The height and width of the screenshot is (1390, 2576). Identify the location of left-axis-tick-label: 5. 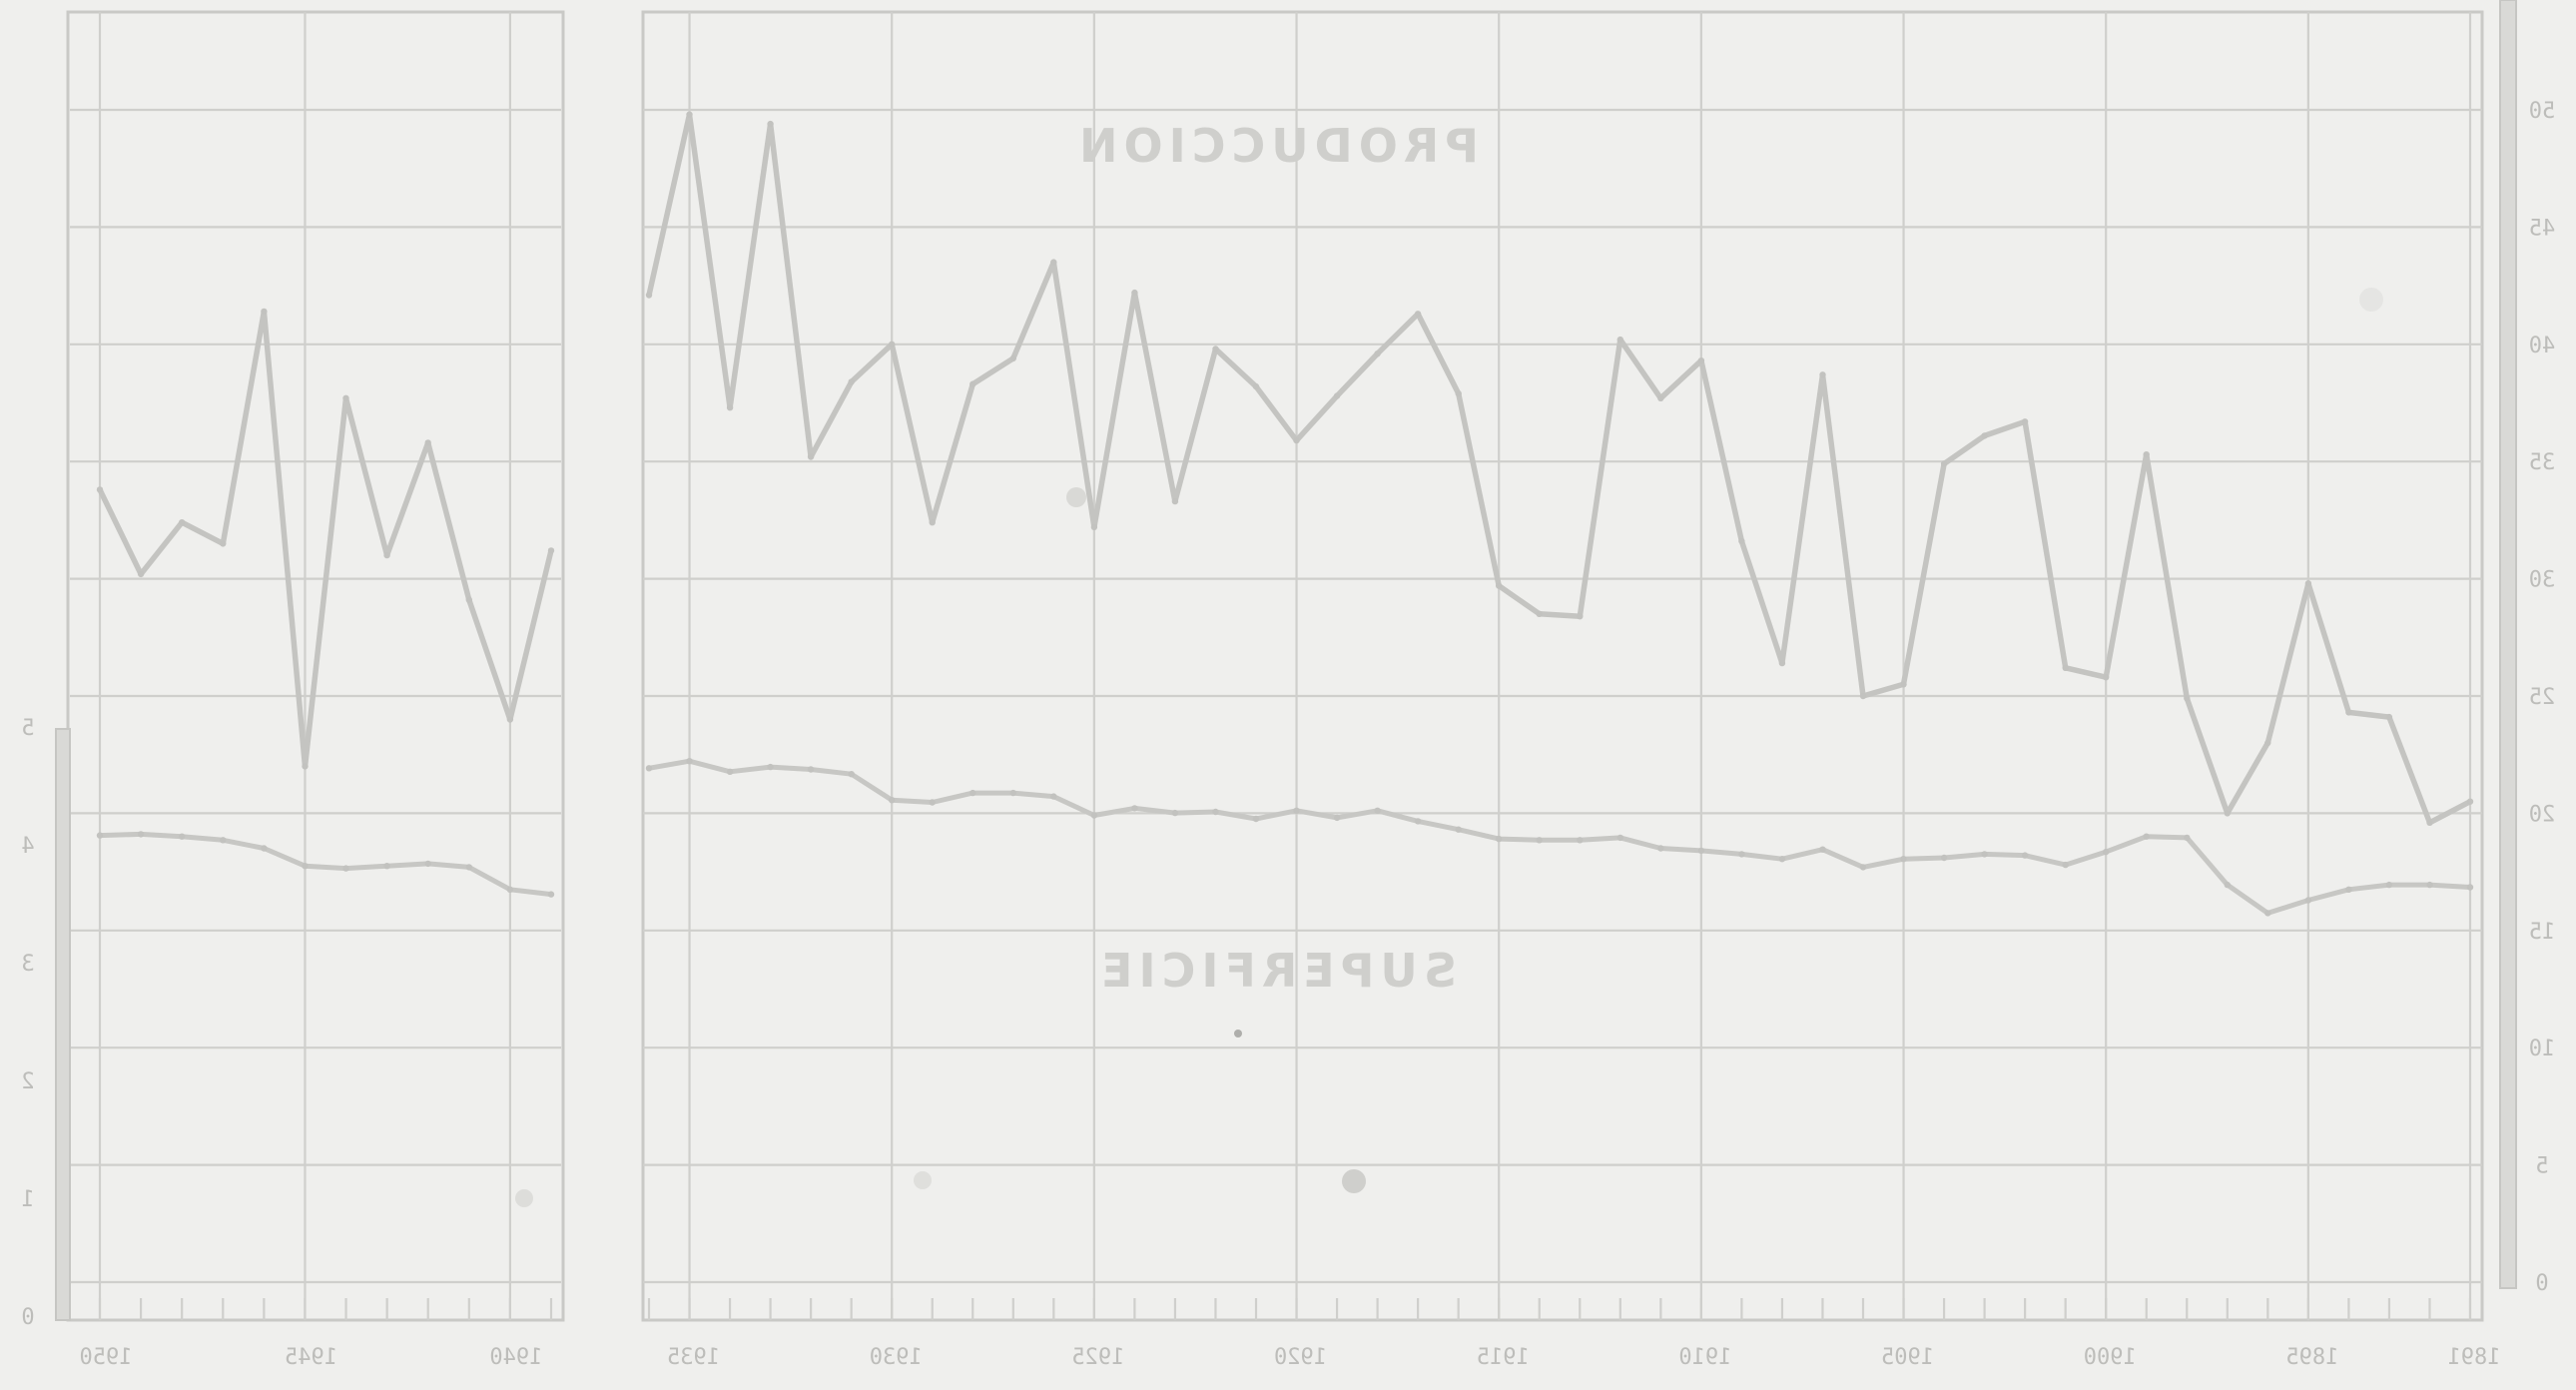
(27, 728).